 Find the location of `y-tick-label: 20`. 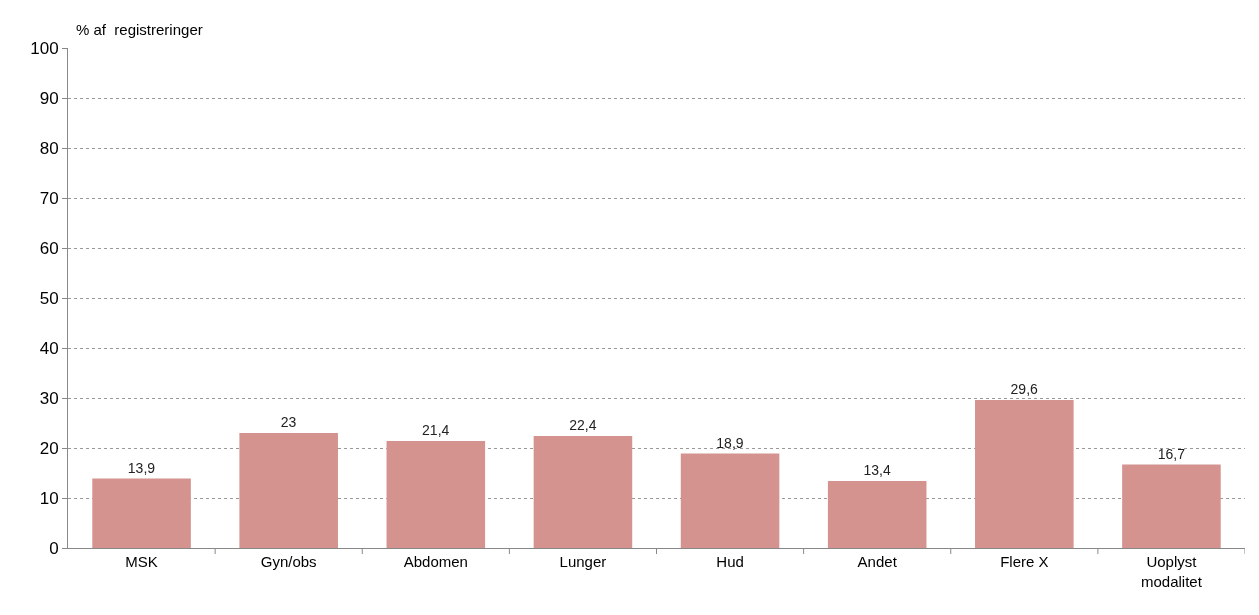

y-tick-label: 20 is located at coordinates (49, 448).